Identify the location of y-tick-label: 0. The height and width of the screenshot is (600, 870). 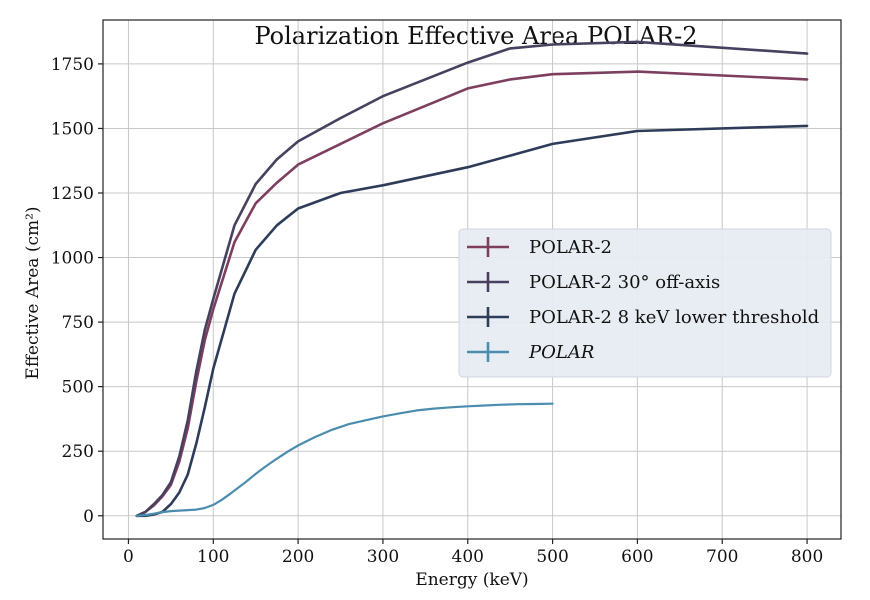
(88, 517).